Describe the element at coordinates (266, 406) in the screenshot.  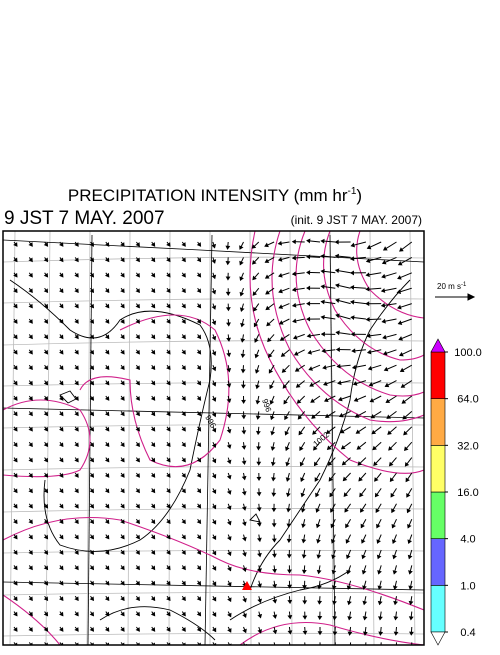
I see `contour-label: 996` at that location.